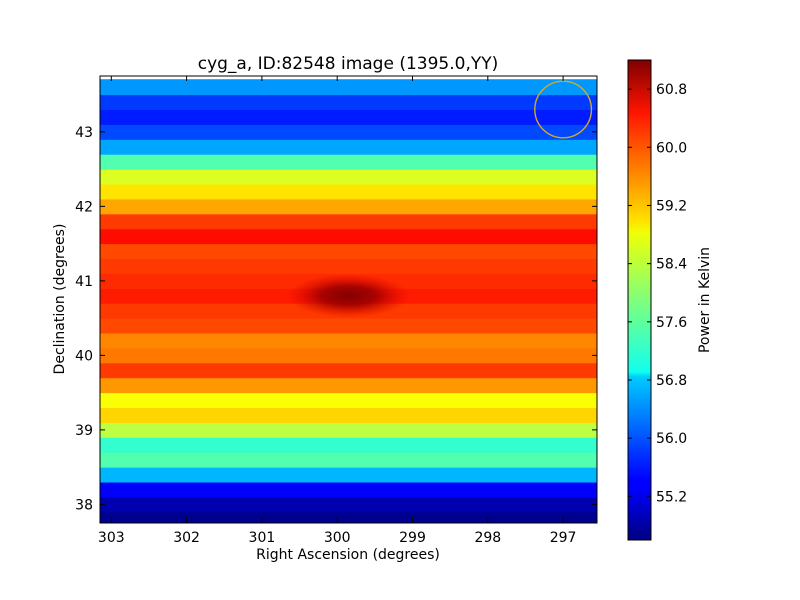  What do you see at coordinates (671, 323) in the screenshot?
I see `colorbar-tick-label: 57.6` at bounding box center [671, 323].